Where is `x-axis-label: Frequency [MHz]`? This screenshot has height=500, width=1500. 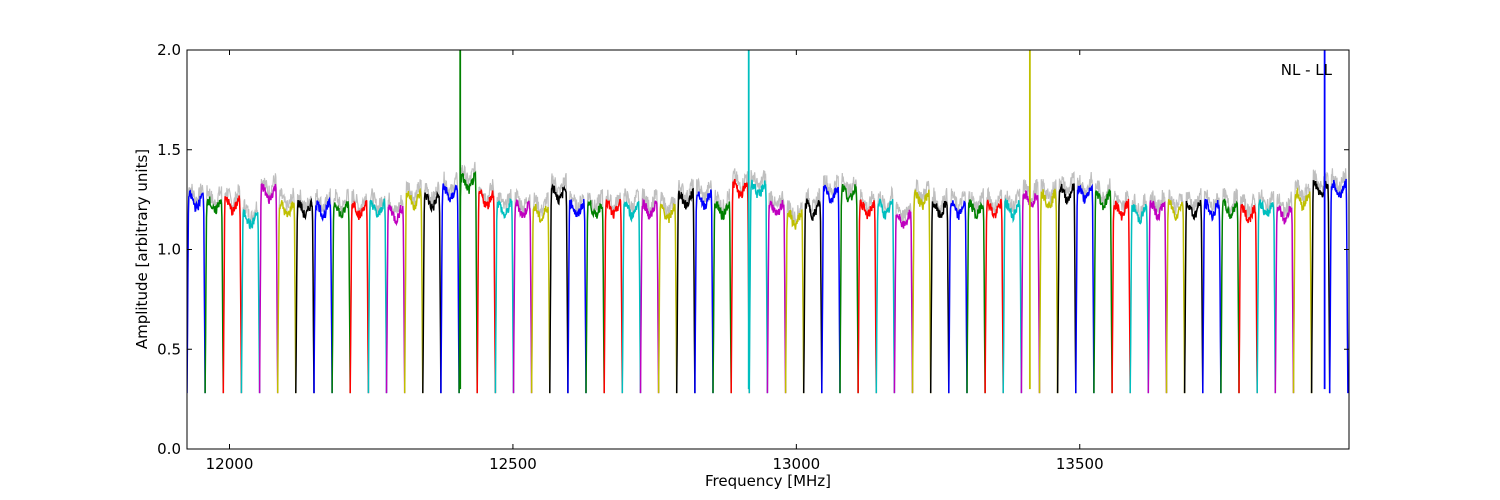
x-axis-label: Frequency [MHz] is located at coordinates (768, 481).